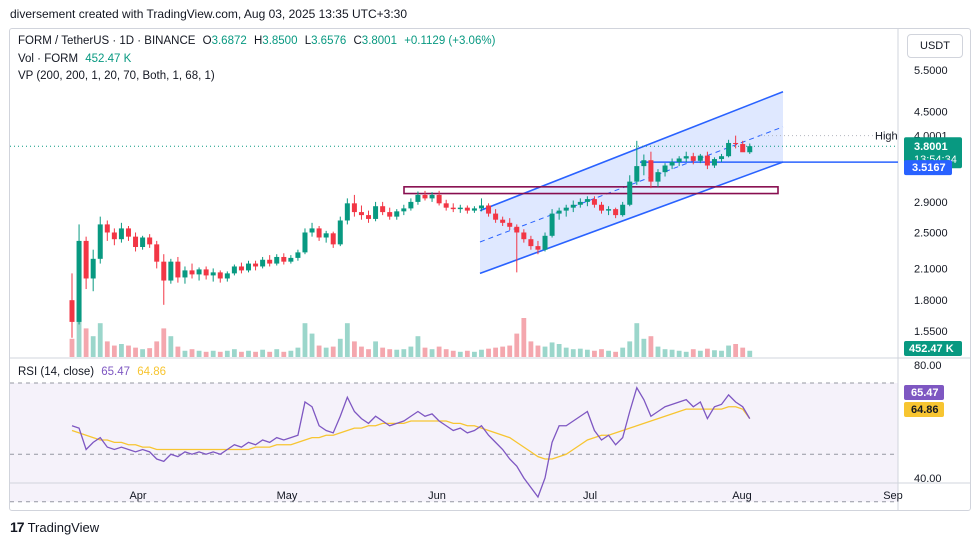  Describe the element at coordinates (925, 393) in the screenshot. I see `rsi-tag-value: 65.47` at that location.